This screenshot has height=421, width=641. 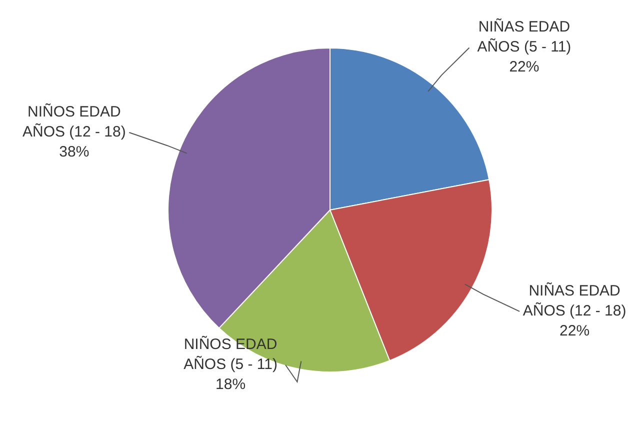 What do you see at coordinates (74, 151) in the screenshot?
I see `data-label: 38%` at bounding box center [74, 151].